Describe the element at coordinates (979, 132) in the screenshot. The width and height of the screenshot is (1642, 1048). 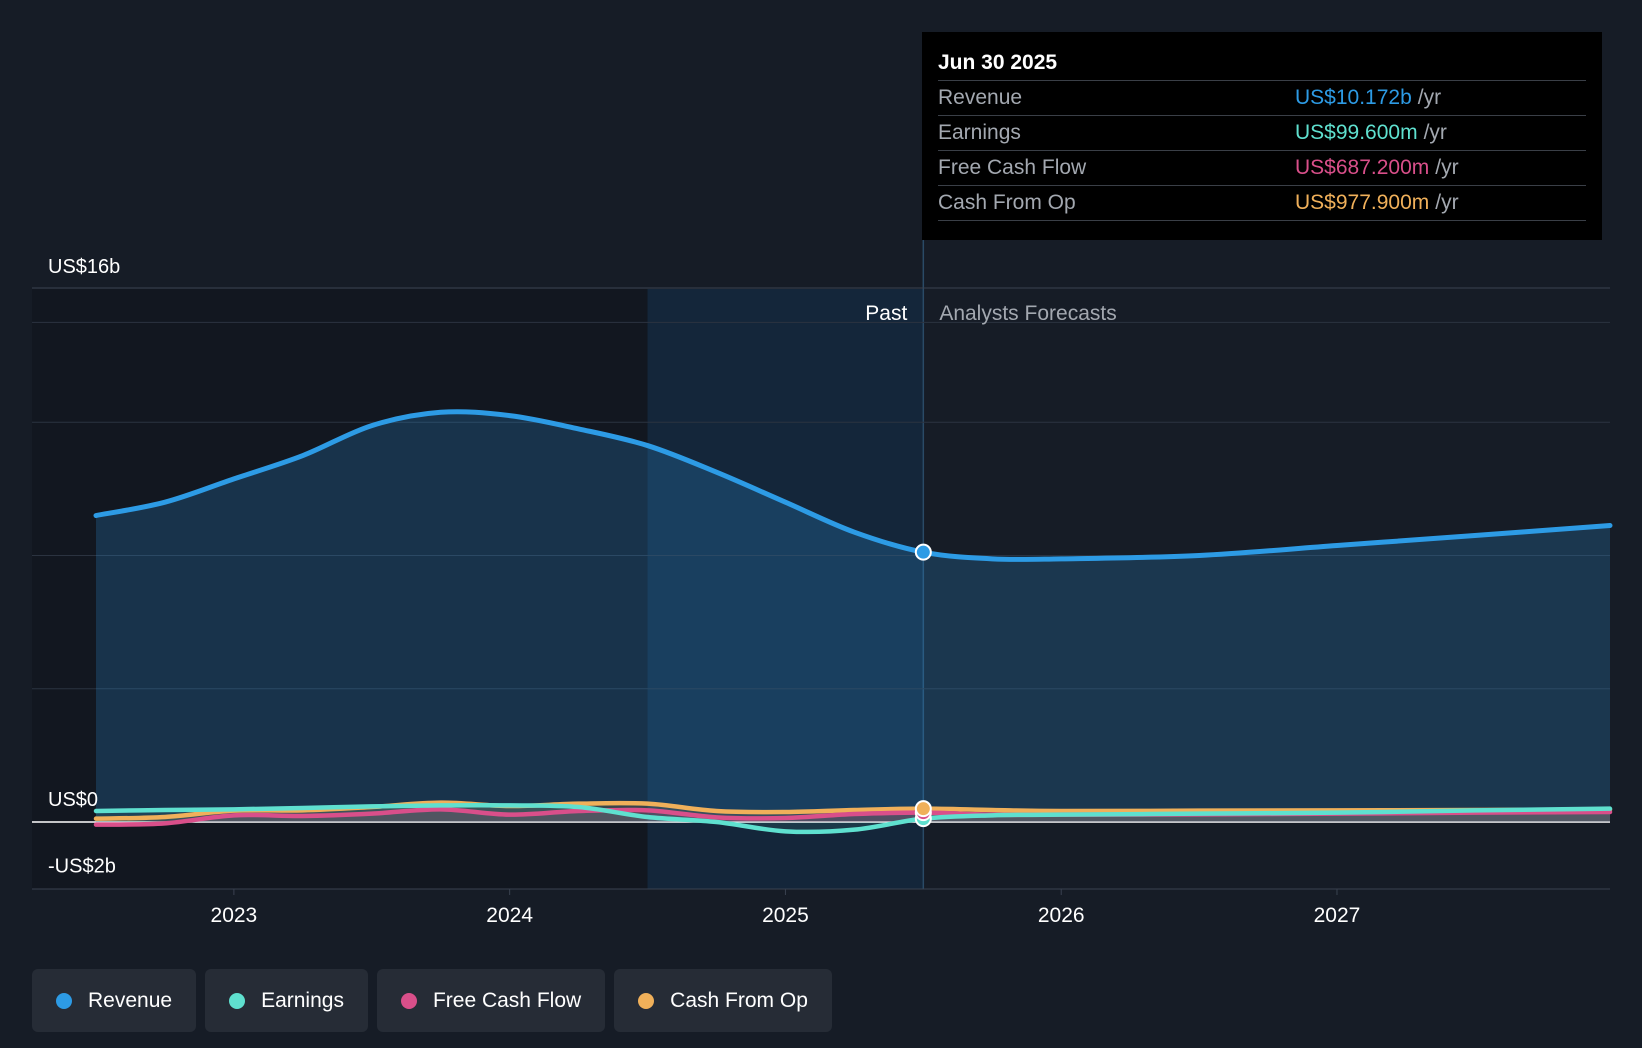
I see `tooltip-label: Earnings` at that location.